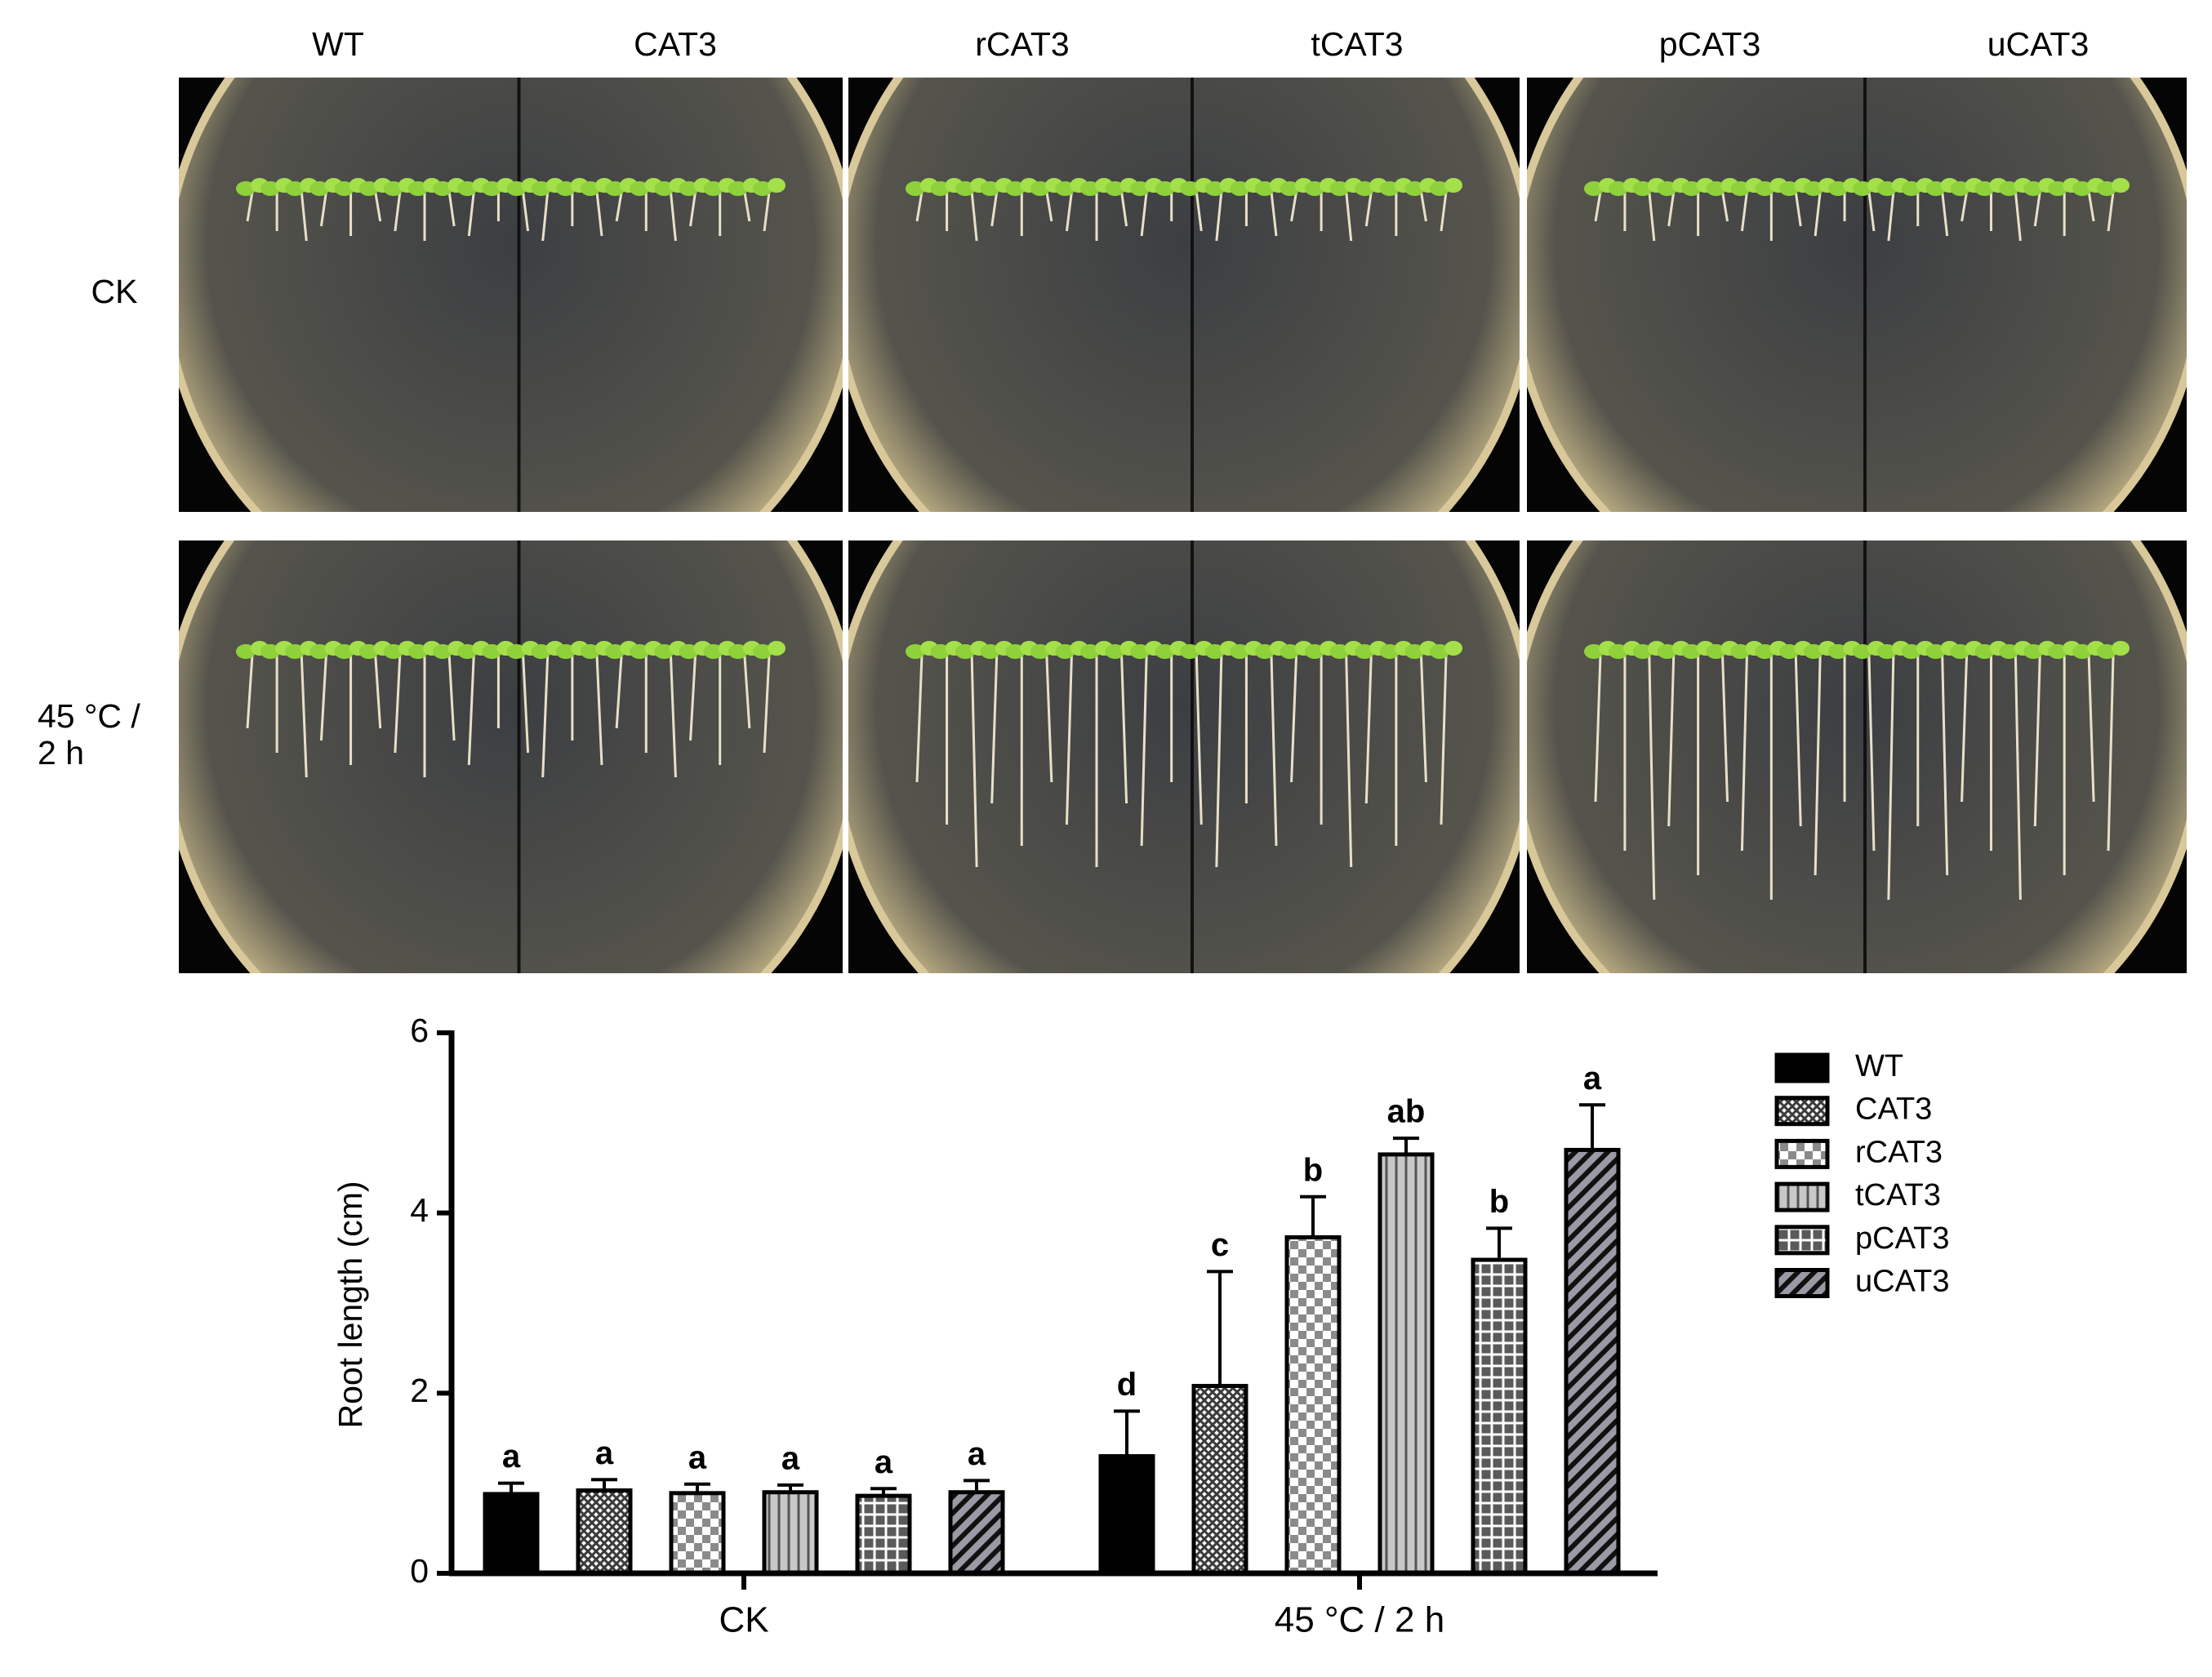 The height and width of the screenshot is (1677, 2212). I want to click on row-label-box: CK, so click(115, 292).